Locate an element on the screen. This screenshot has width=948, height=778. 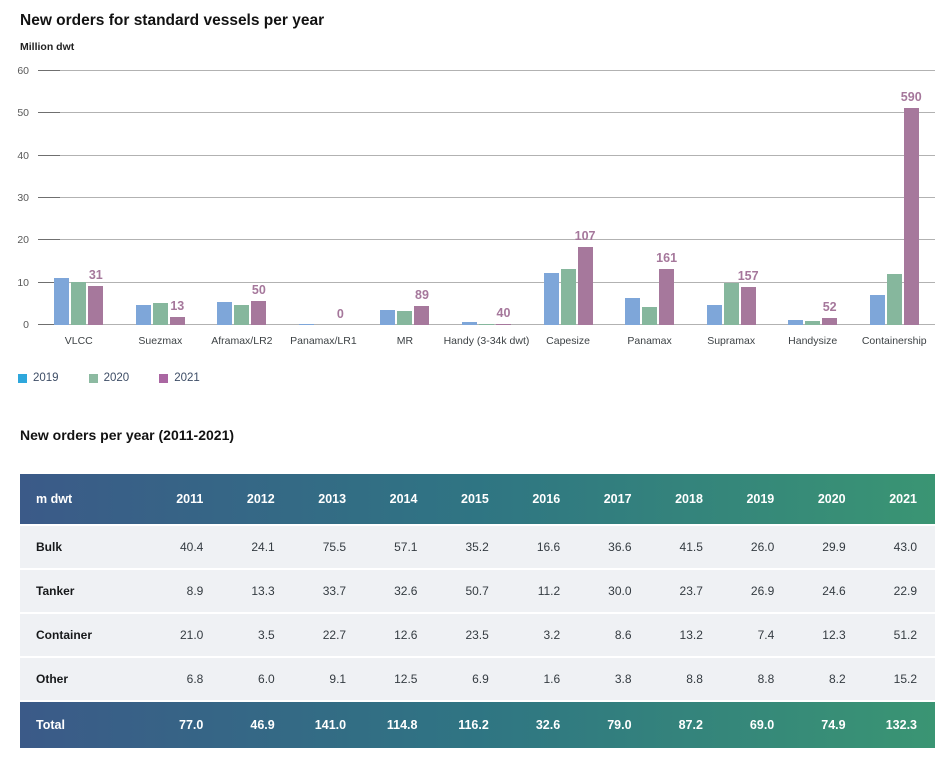
legend-label: 2019 is located at coordinates (46, 378).